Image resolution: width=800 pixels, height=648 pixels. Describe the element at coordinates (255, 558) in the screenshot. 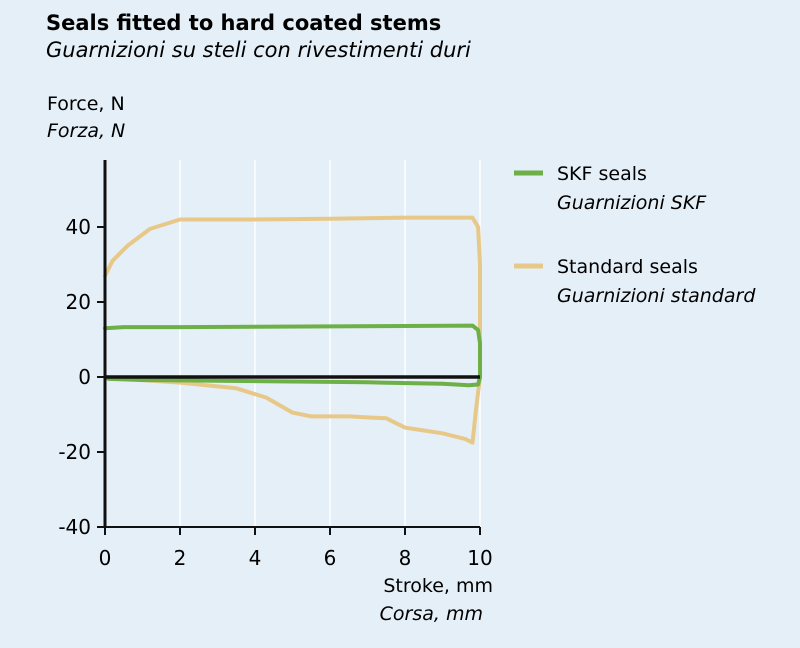

I see `x-tick-label-4: 4` at that location.